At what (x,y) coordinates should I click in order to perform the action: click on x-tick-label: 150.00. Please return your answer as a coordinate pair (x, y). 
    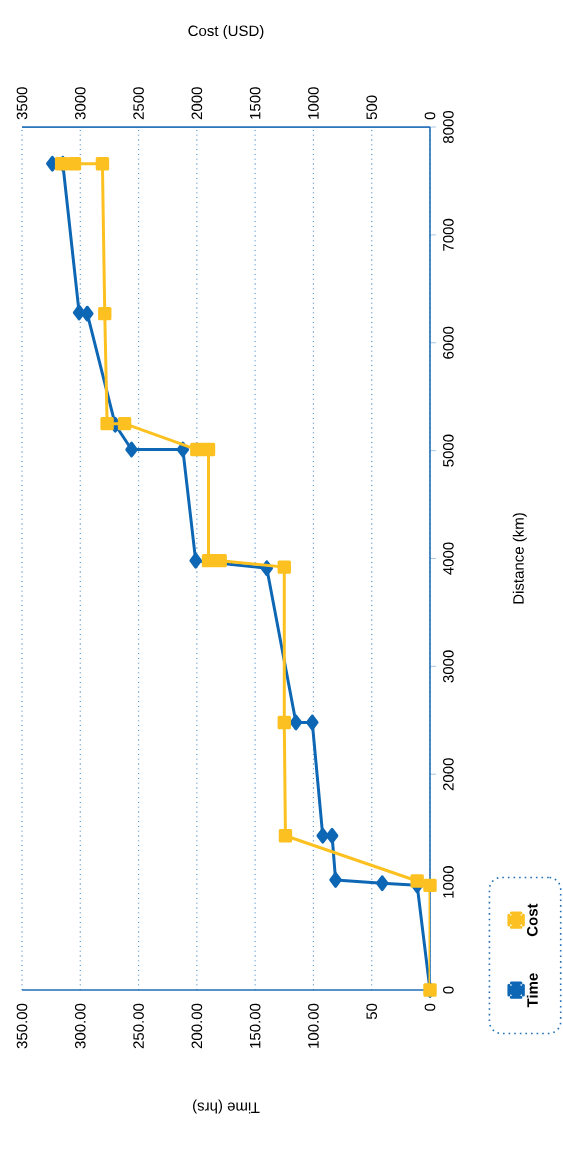
    Looking at the image, I should click on (255, 1025).